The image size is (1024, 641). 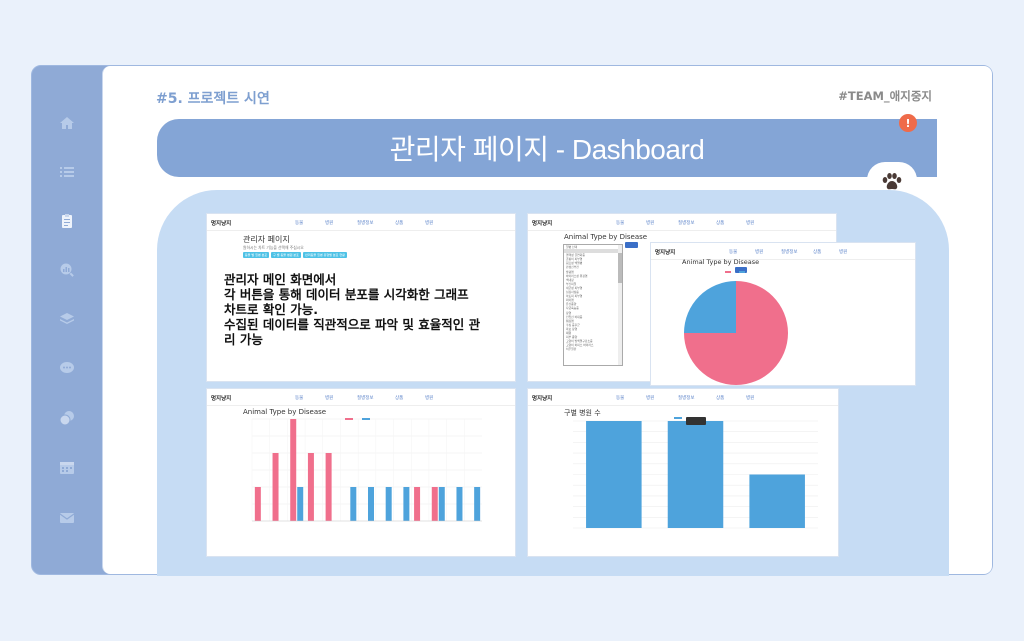 I want to click on title-banner: 관리자 페이지 - Dashboard, so click(x=547, y=148).